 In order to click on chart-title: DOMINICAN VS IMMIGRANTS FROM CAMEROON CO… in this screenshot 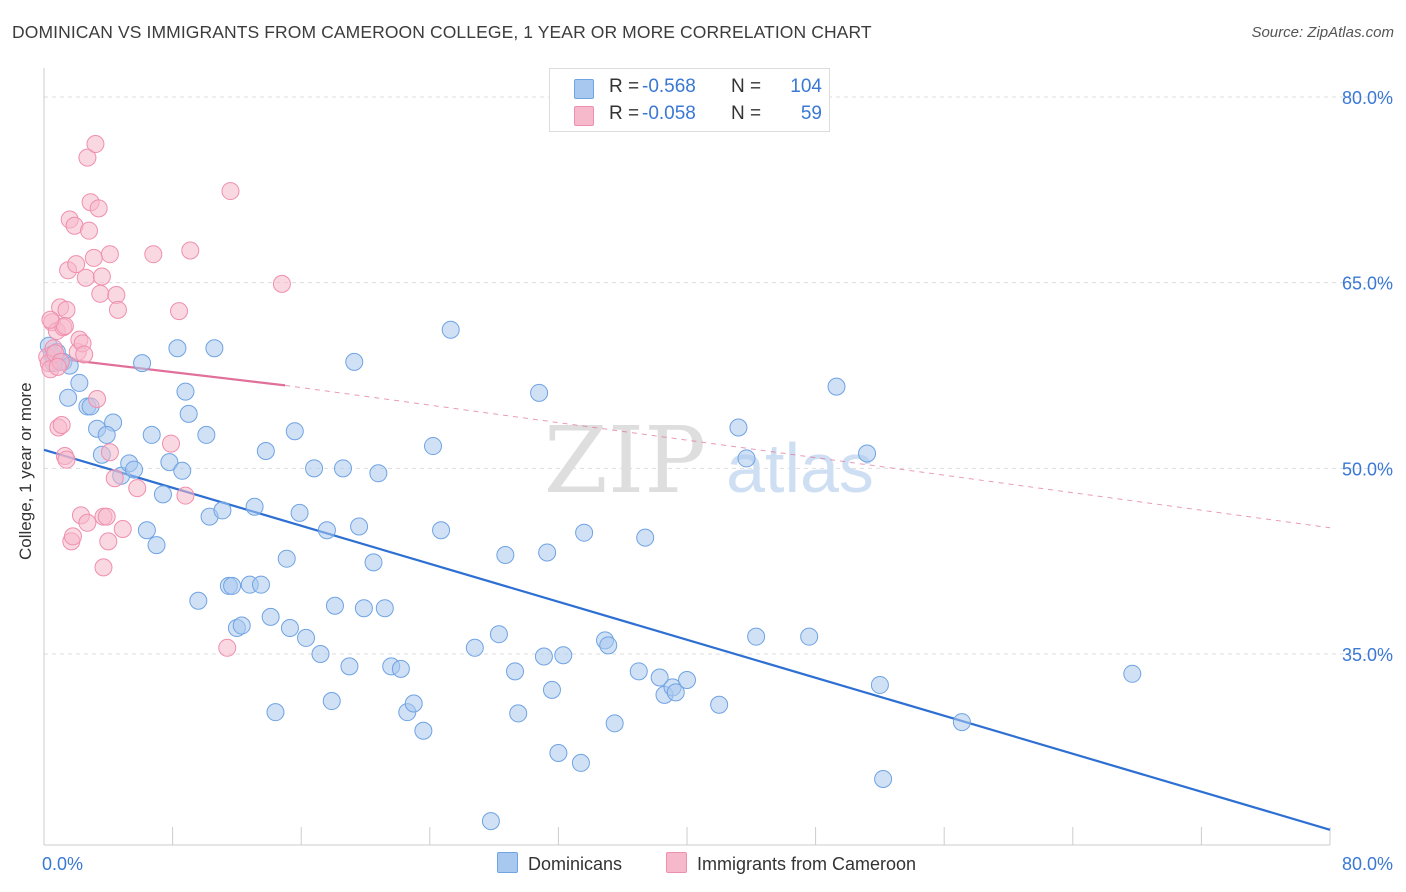, I will do `click(442, 32)`.